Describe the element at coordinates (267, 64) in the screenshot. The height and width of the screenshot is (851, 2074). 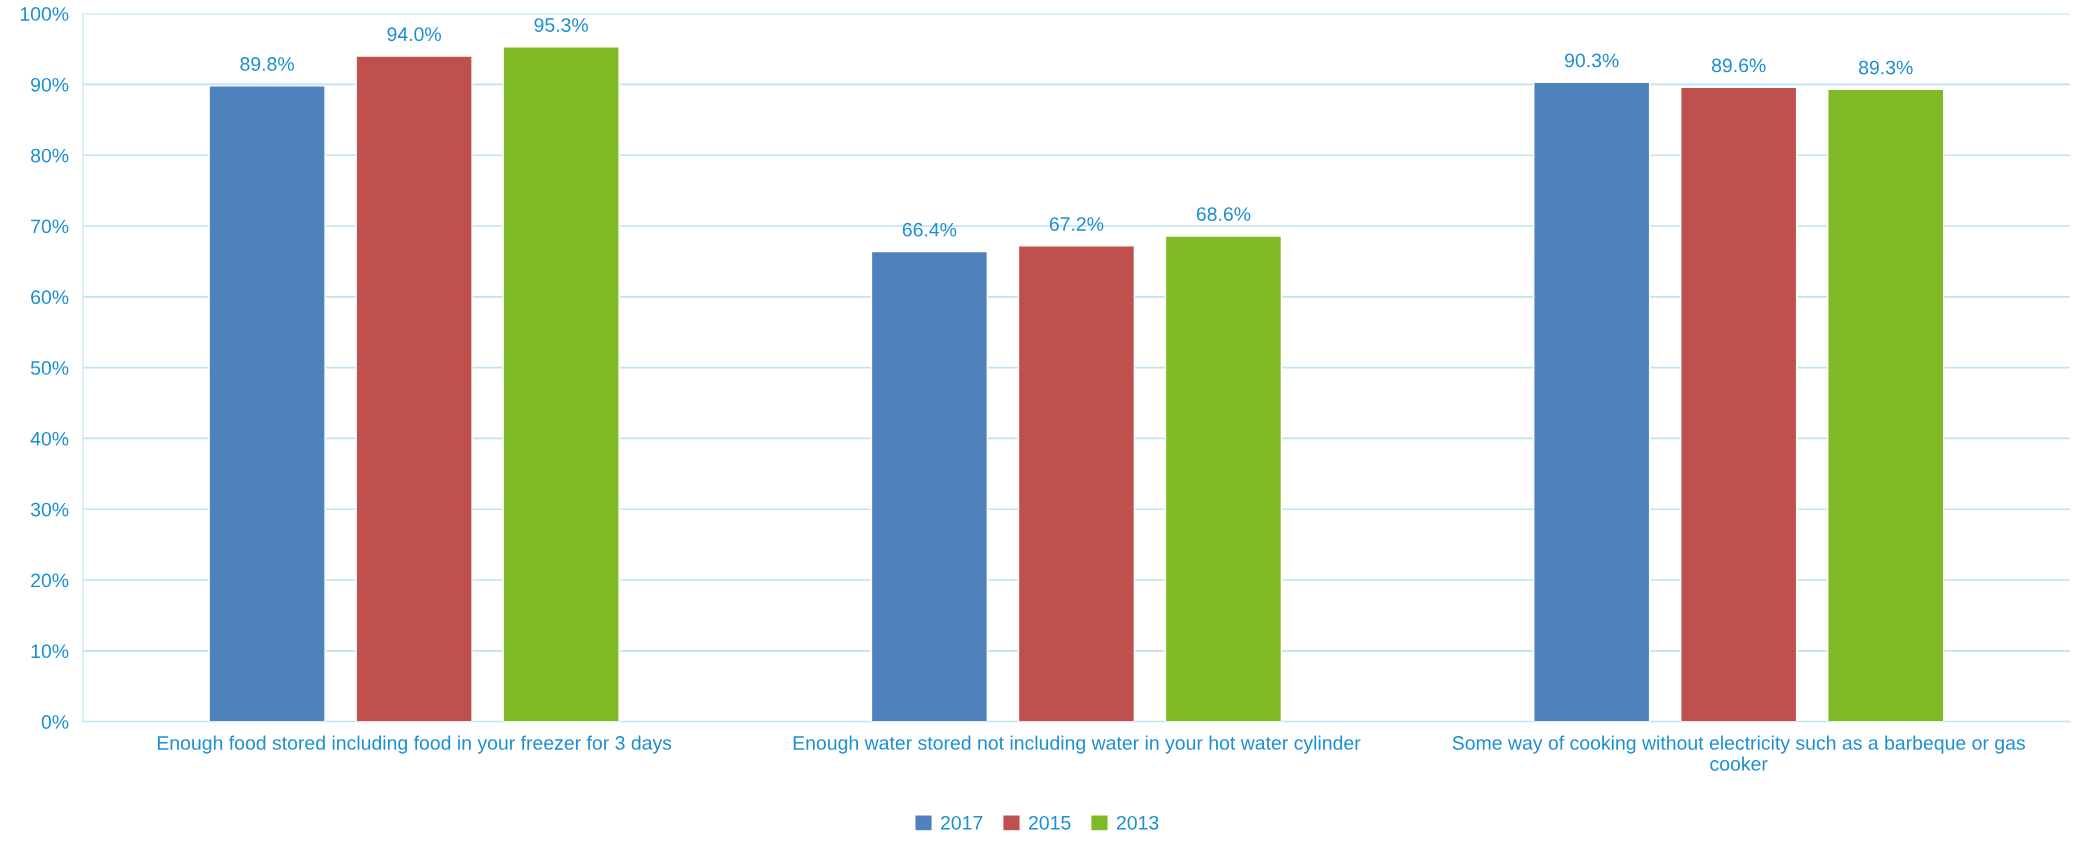
I see `data-label: 89.8%` at that location.